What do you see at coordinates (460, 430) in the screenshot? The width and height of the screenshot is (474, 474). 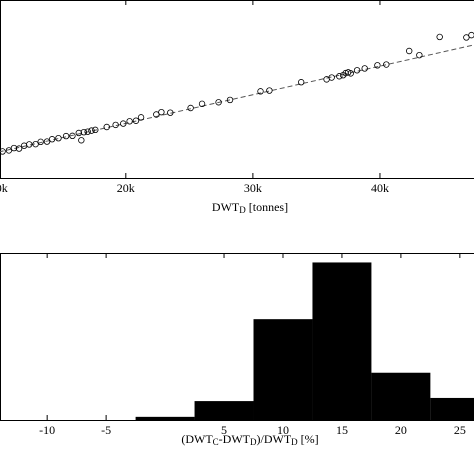 I see `x-tick-label: 25` at bounding box center [460, 430].